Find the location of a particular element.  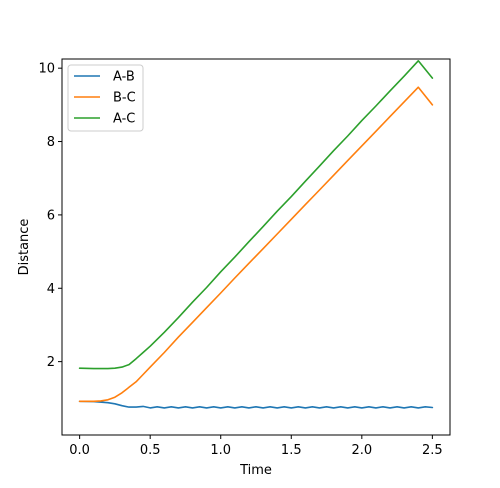

x-tick-label: 0.5 is located at coordinates (150, 450).